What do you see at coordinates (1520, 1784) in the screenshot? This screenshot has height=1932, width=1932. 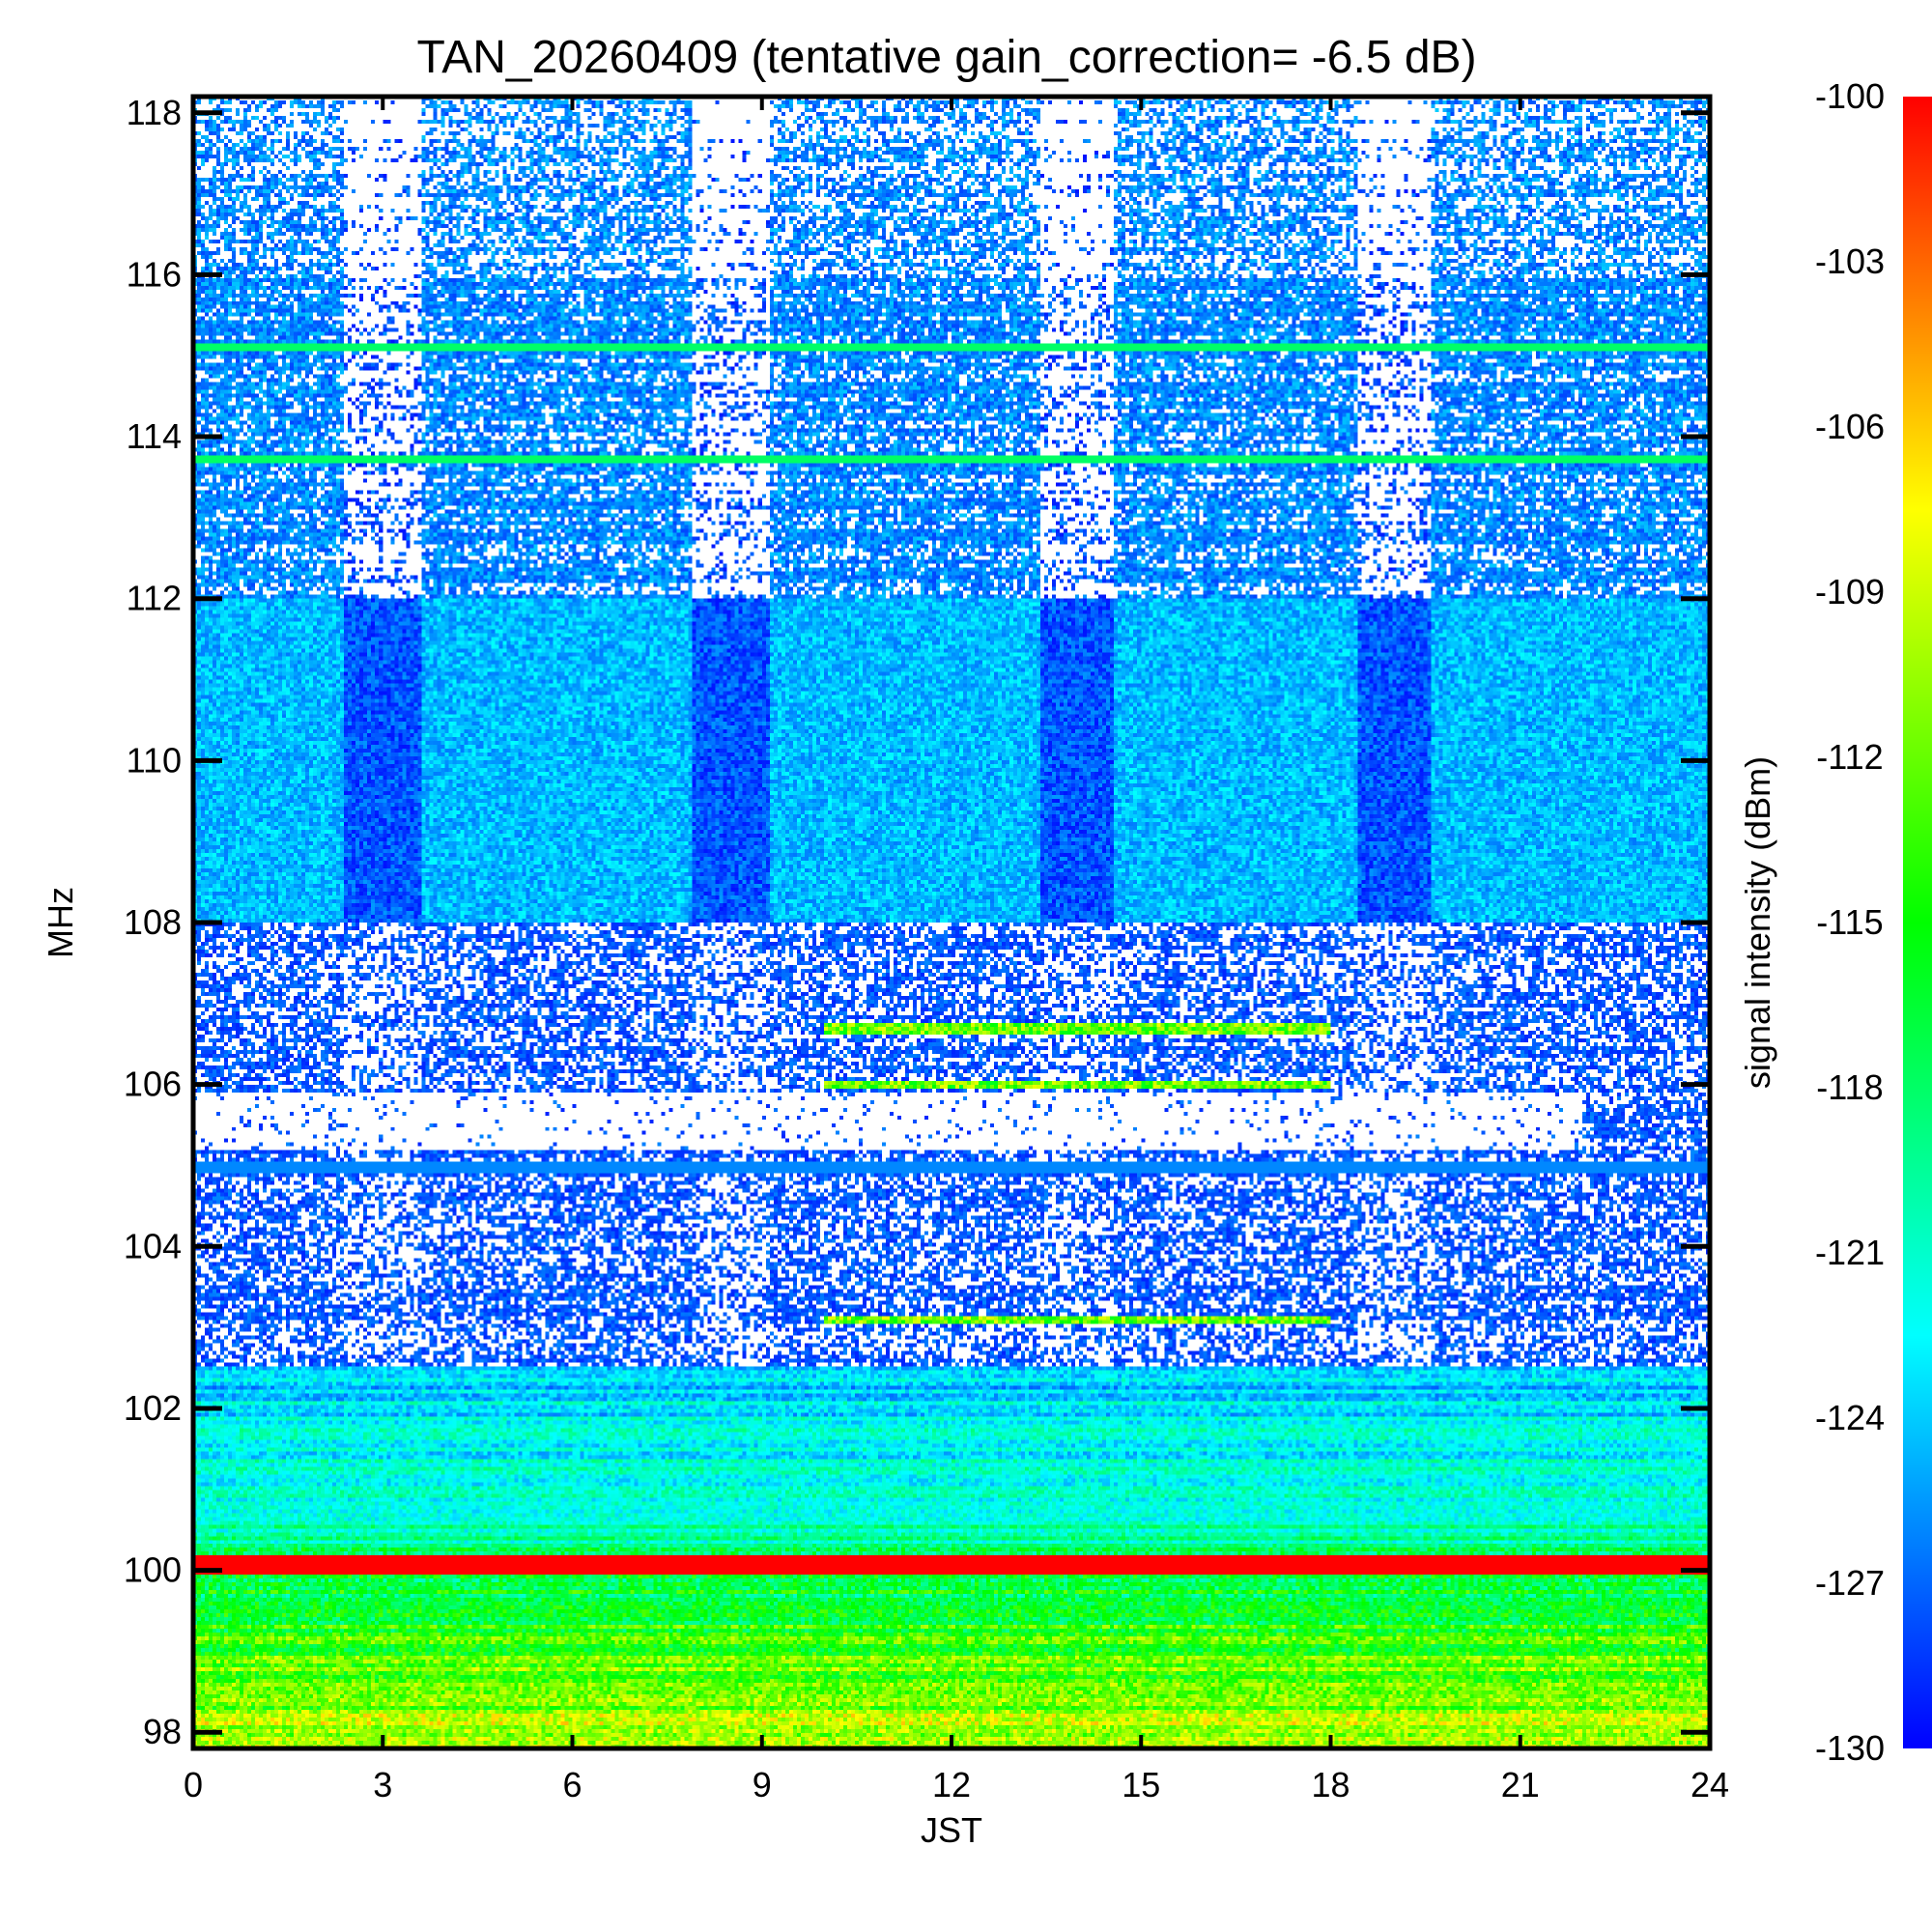 I see `x-tick-label: 21` at bounding box center [1520, 1784].